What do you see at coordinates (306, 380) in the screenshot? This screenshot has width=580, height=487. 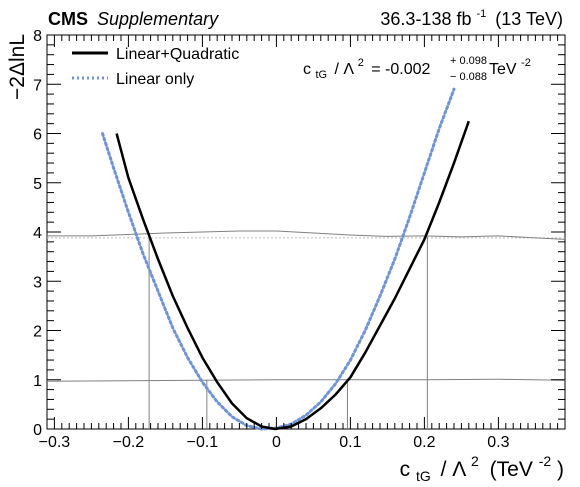 I see `threshold-1sigma-line` at bounding box center [306, 380].